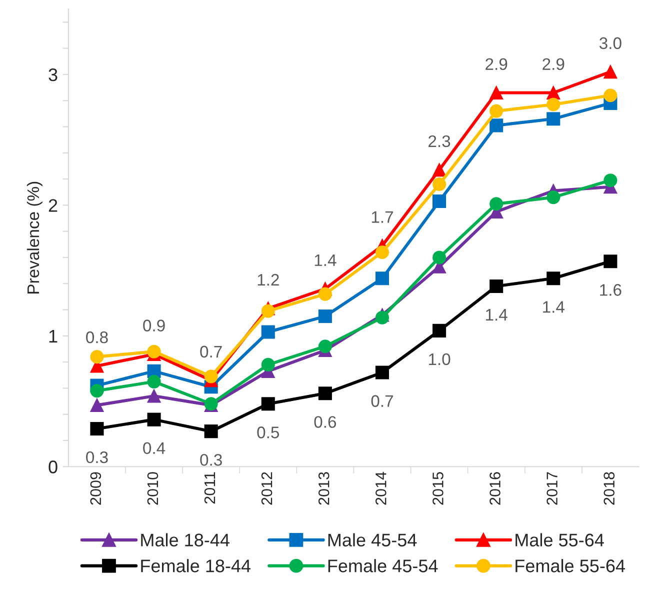  What do you see at coordinates (610, 43) in the screenshot?
I see `data-label: 3.0` at bounding box center [610, 43].